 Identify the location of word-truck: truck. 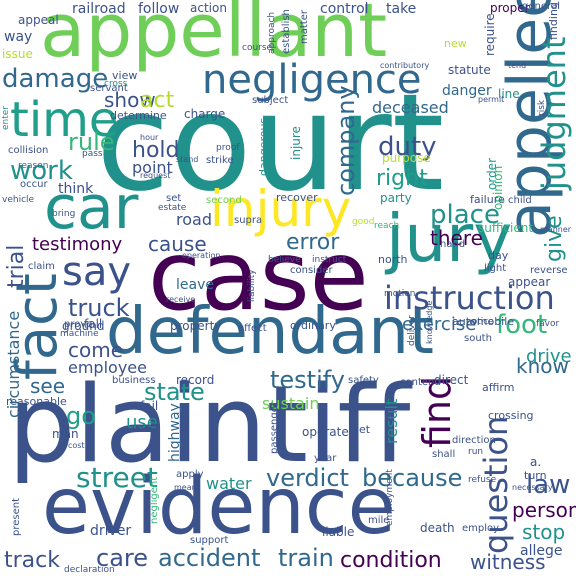
(99, 308).